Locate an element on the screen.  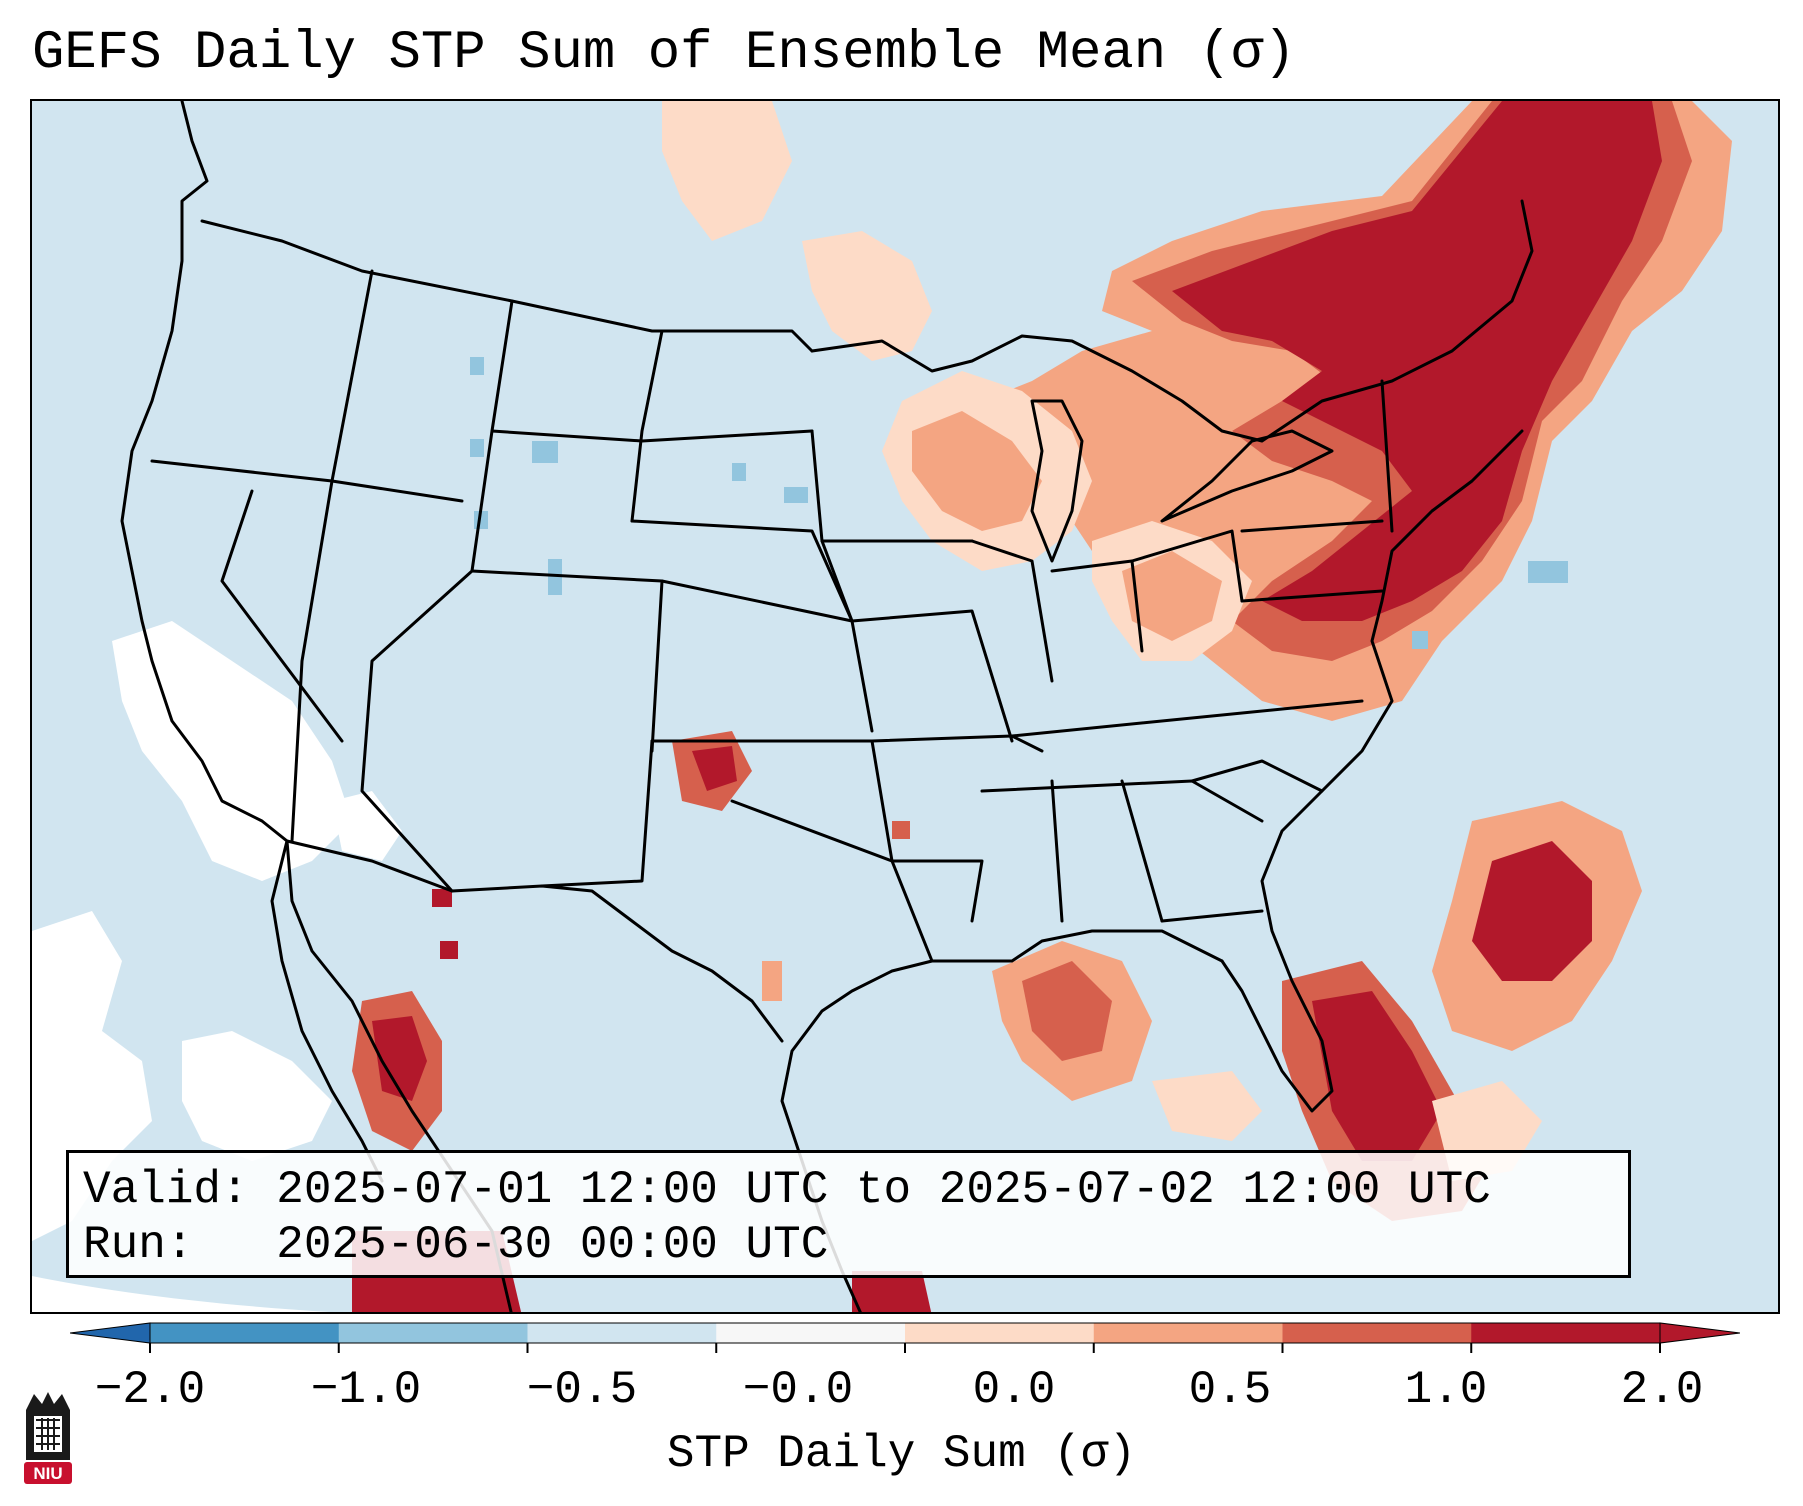
colorbar-tick-label: −0.5 is located at coordinates (582, 1390).